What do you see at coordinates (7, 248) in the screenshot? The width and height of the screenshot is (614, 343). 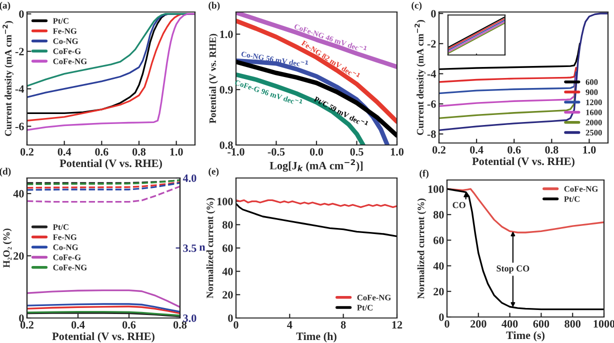 I see `y-axis-title: H₂O₂ (%)` at bounding box center [7, 248].